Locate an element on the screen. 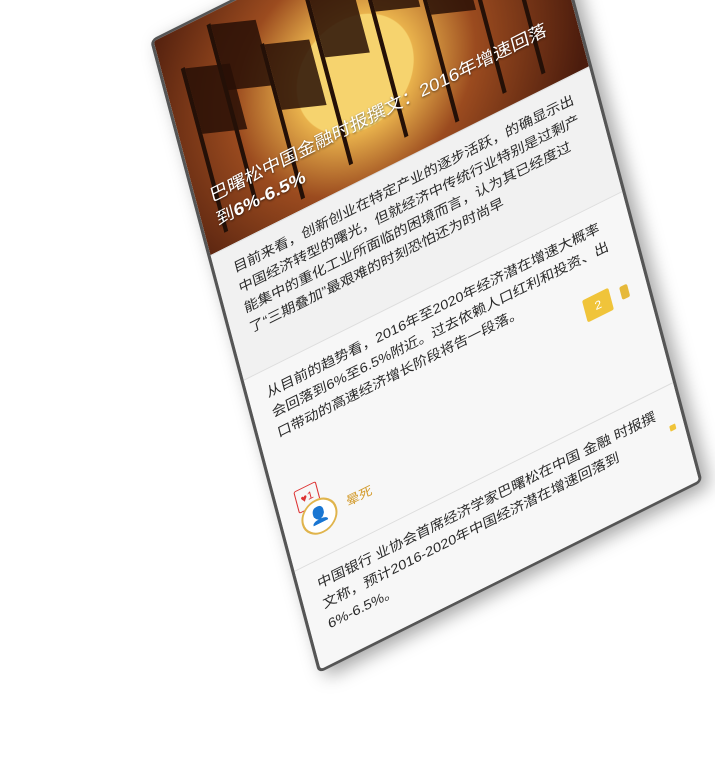 The height and width of the screenshot is (778, 715). marker-icon is located at coordinates (673, 427).